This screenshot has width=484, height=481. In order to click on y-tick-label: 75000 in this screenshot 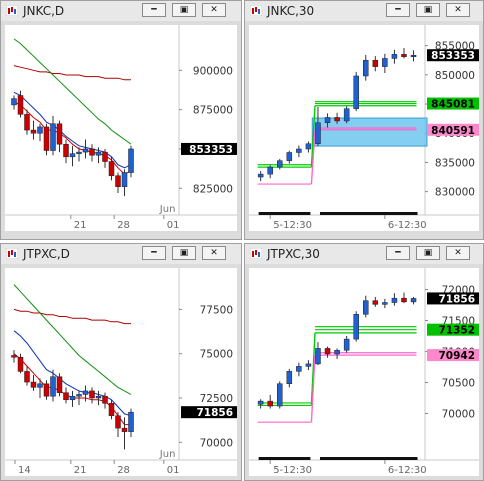, I will do `click(216, 355)`.